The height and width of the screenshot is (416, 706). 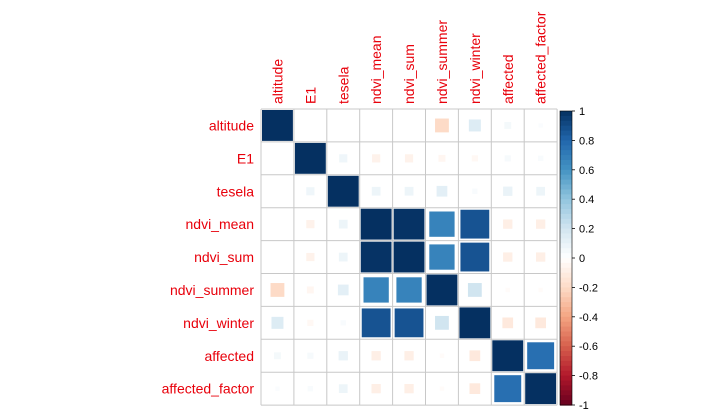 I want to click on cell-ndvi_sum-ndvi_sum, so click(x=409, y=257).